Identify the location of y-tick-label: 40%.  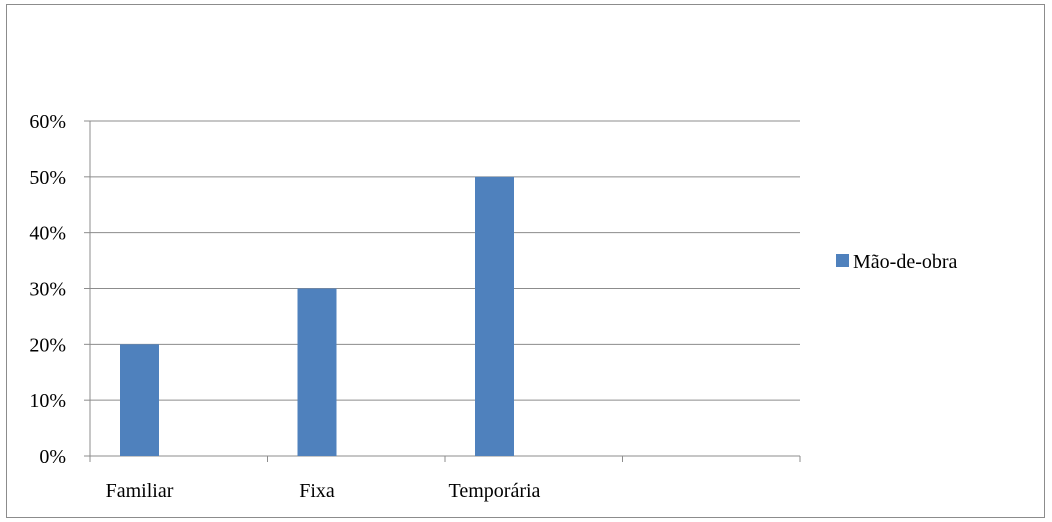
(47, 234).